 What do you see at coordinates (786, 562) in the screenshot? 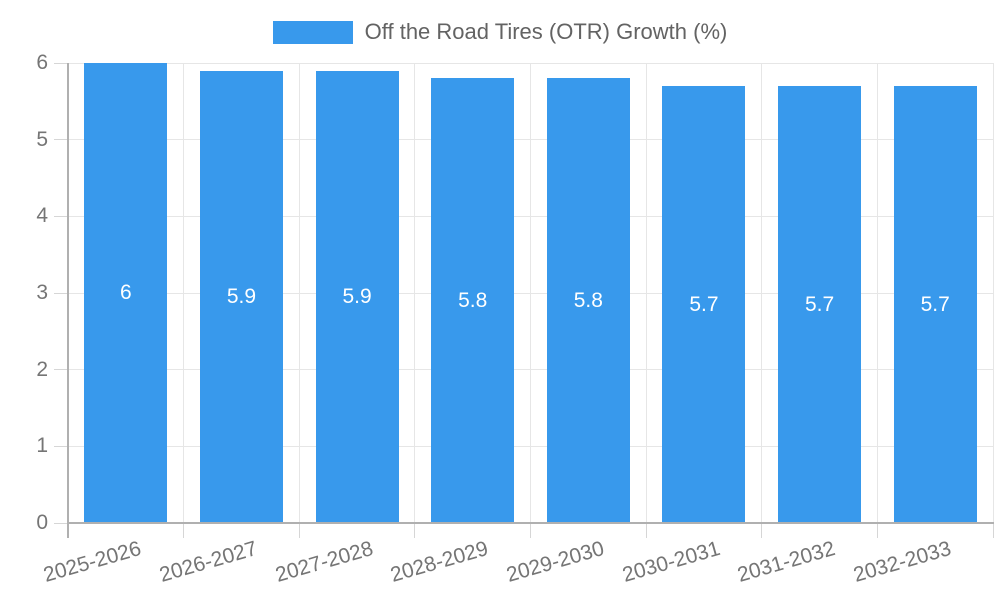
I see `x-axis-category-label: 2031-2032` at bounding box center [786, 562].